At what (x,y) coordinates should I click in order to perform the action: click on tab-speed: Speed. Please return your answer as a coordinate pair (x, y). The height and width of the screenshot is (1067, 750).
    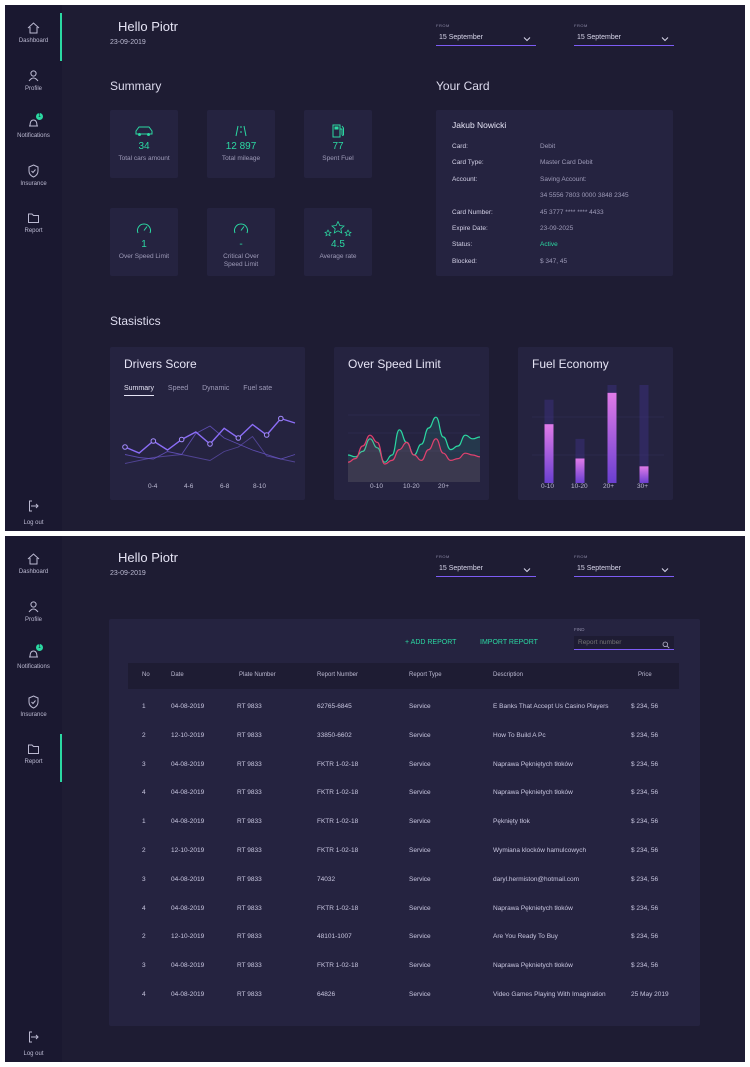
    Looking at the image, I should click on (178, 388).